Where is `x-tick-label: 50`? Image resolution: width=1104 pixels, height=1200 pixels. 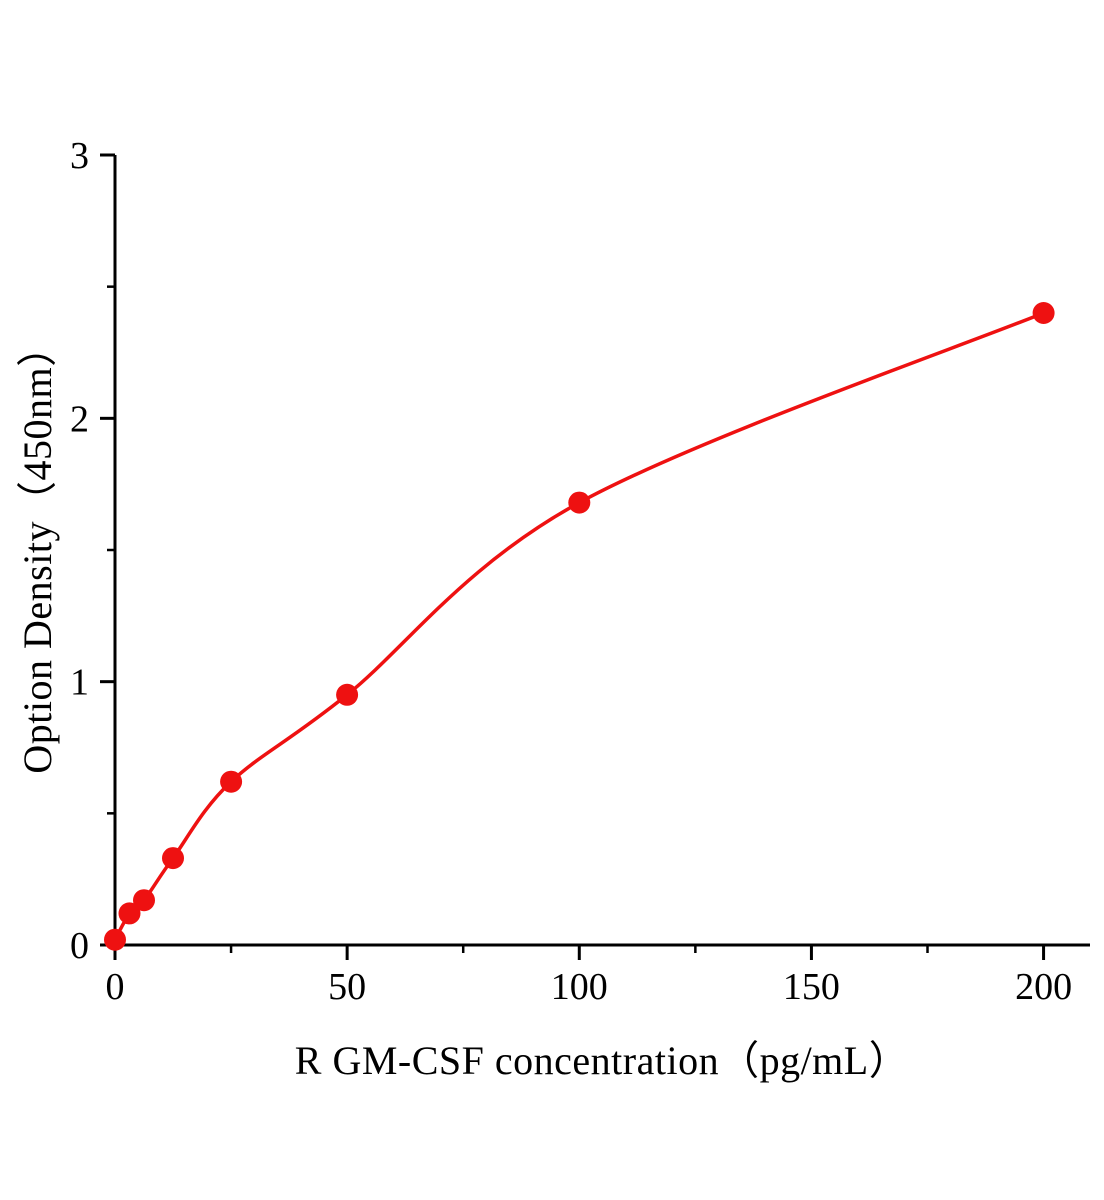 x-tick-label: 50 is located at coordinates (347, 987).